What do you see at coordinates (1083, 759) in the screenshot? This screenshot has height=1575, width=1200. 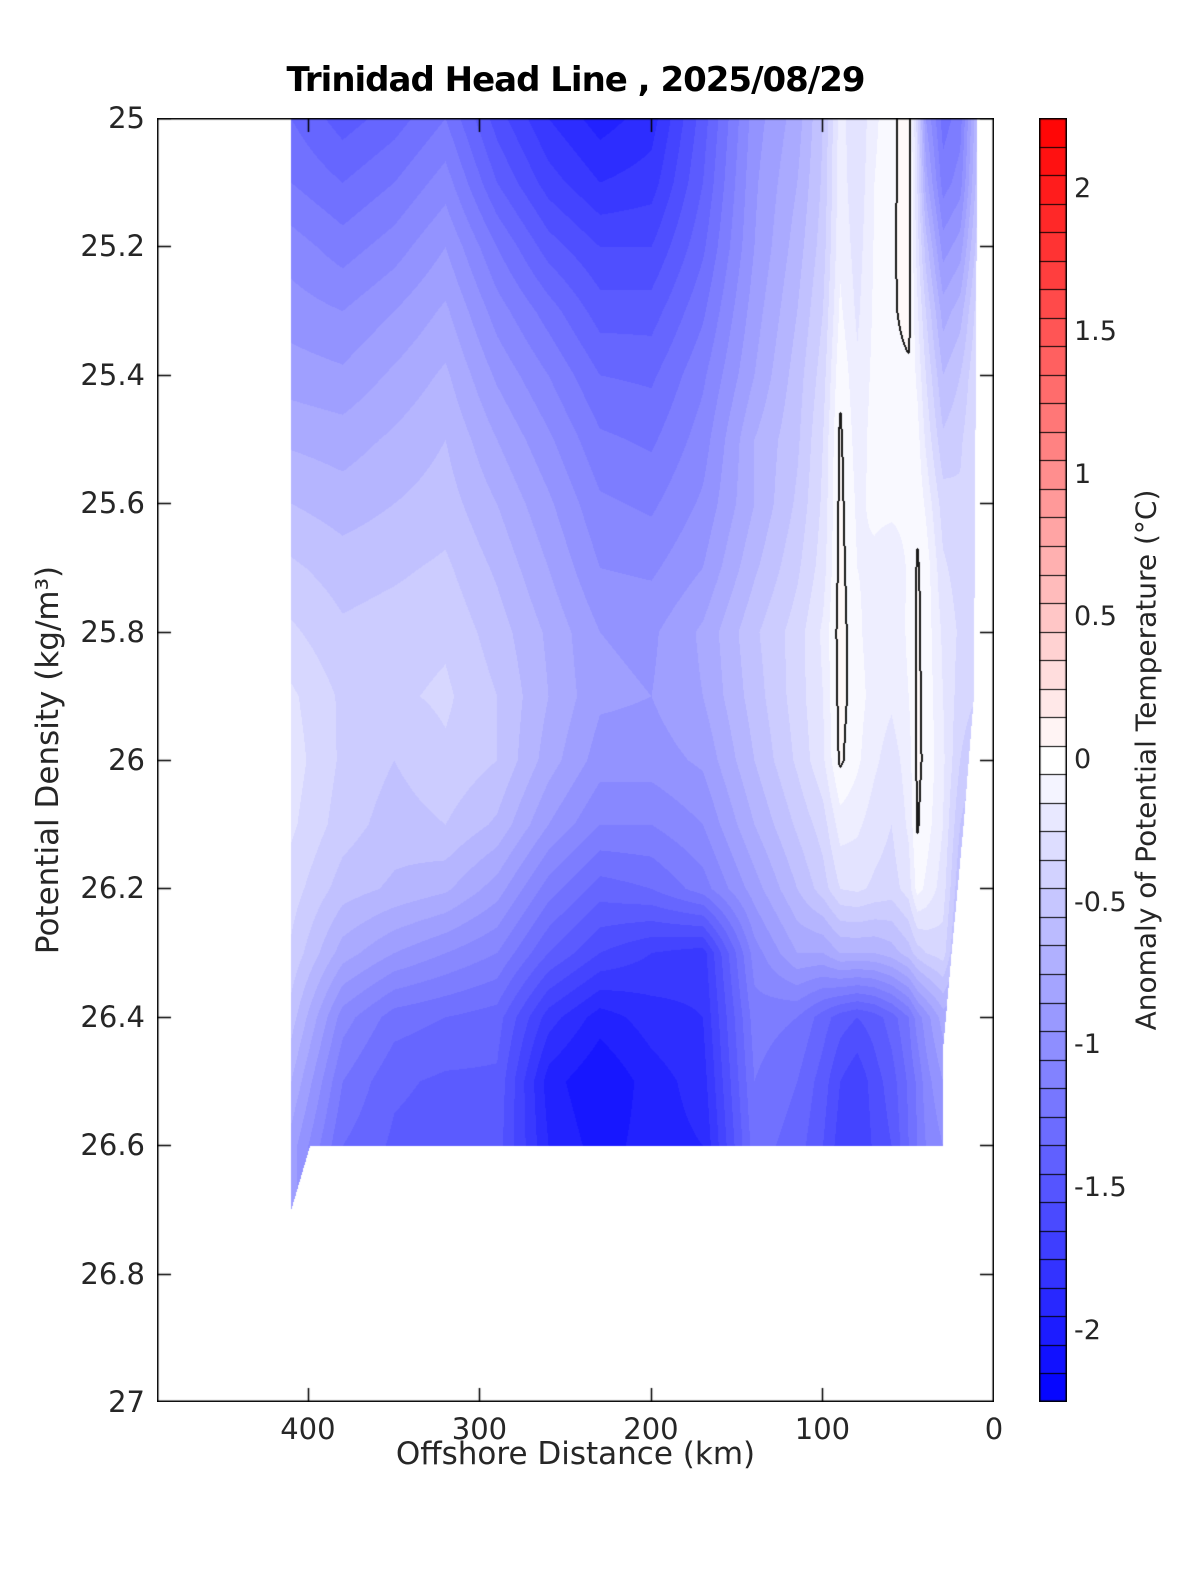 I see `colorbar-tick-label: 0` at bounding box center [1083, 759].